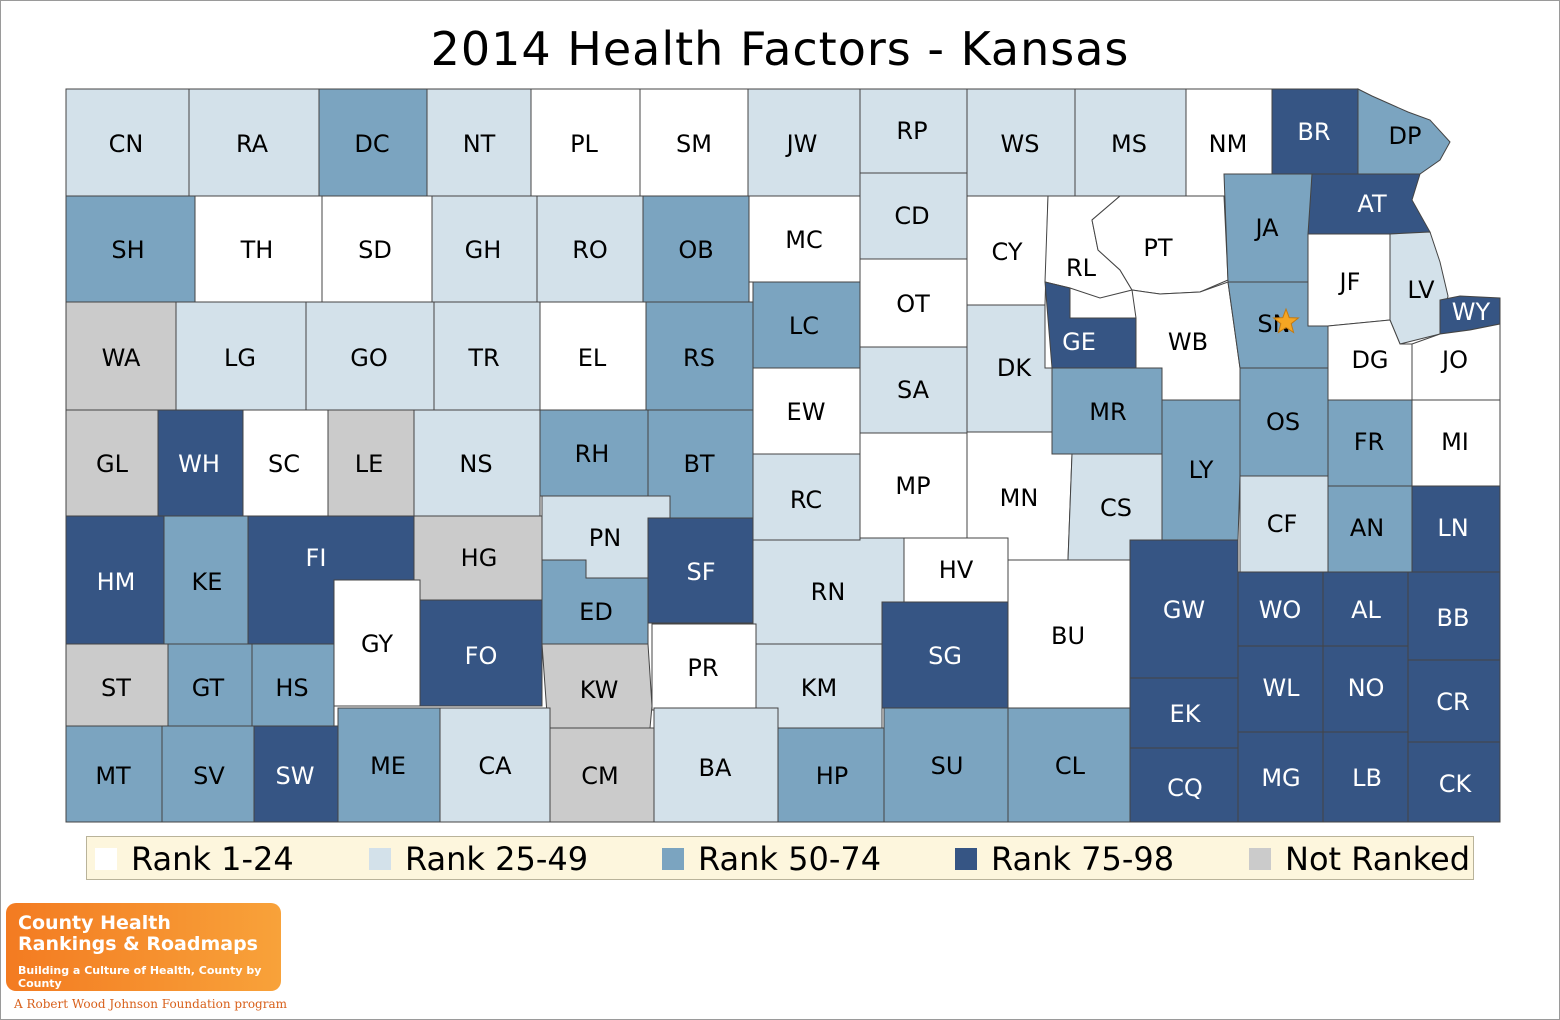 The width and height of the screenshot is (1560, 1020). I want to click on county-label-ca: CA, so click(495, 766).